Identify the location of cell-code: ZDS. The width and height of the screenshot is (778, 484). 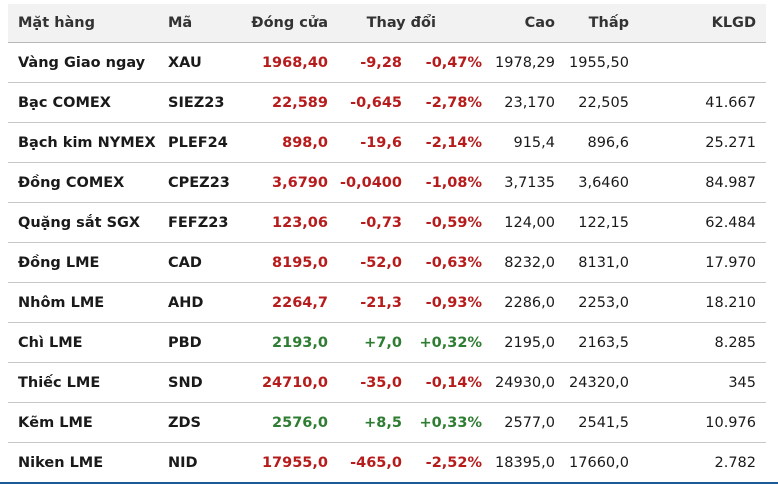
(184, 422).